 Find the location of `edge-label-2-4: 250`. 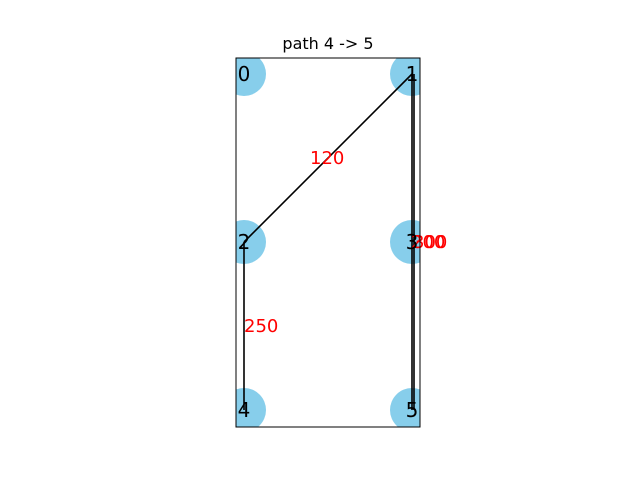

edge-label-2-4: 250 is located at coordinates (261, 326).